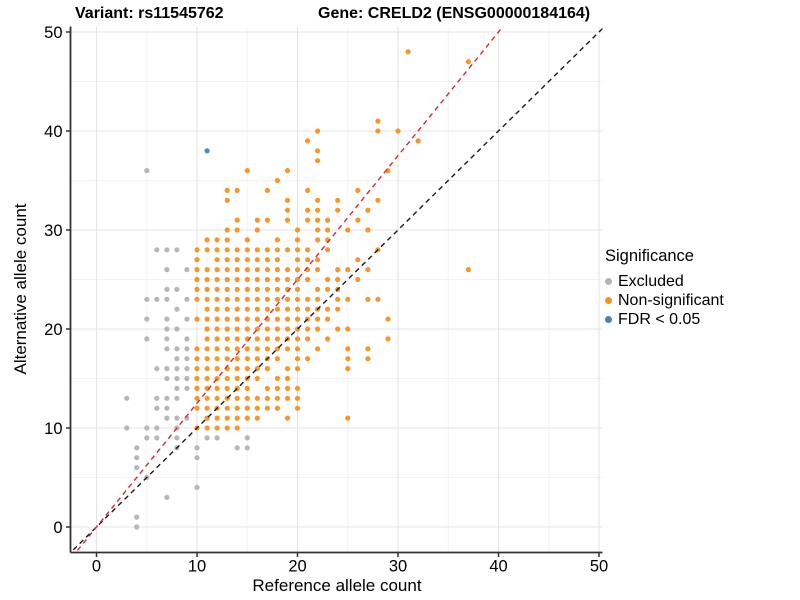 This screenshot has width=800, height=600. Describe the element at coordinates (57, 528) in the screenshot. I see `y-tick-label: 0` at that location.